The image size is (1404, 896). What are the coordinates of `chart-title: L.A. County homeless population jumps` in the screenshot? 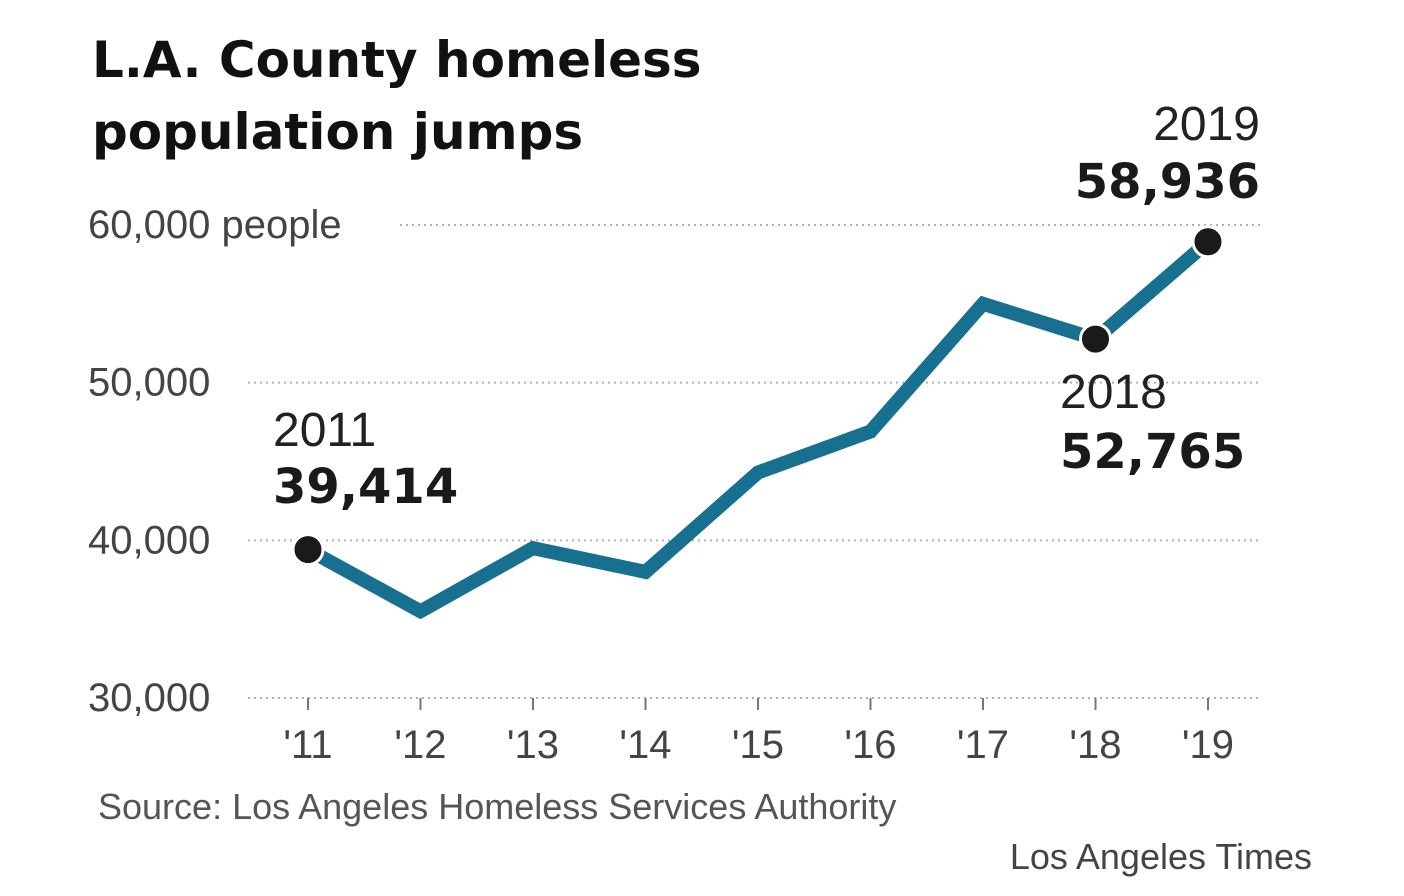 It's located at (397, 96).